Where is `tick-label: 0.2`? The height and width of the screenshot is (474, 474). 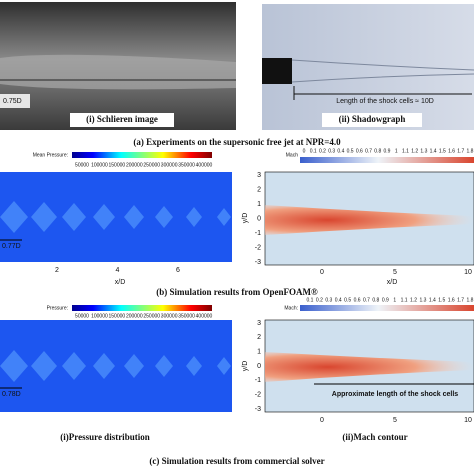
tick-label: 0.2 is located at coordinates (322, 151).